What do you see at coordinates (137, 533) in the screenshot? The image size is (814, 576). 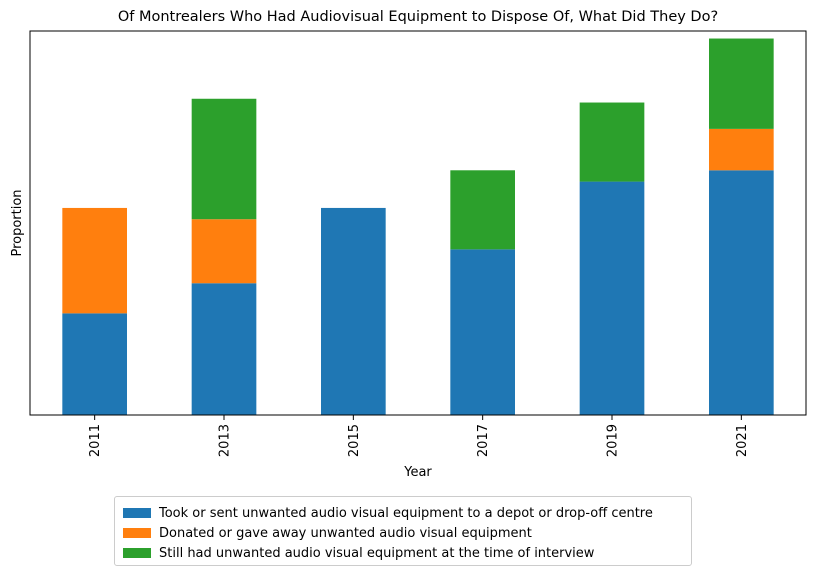 I see `legend-swatch-donated` at bounding box center [137, 533].